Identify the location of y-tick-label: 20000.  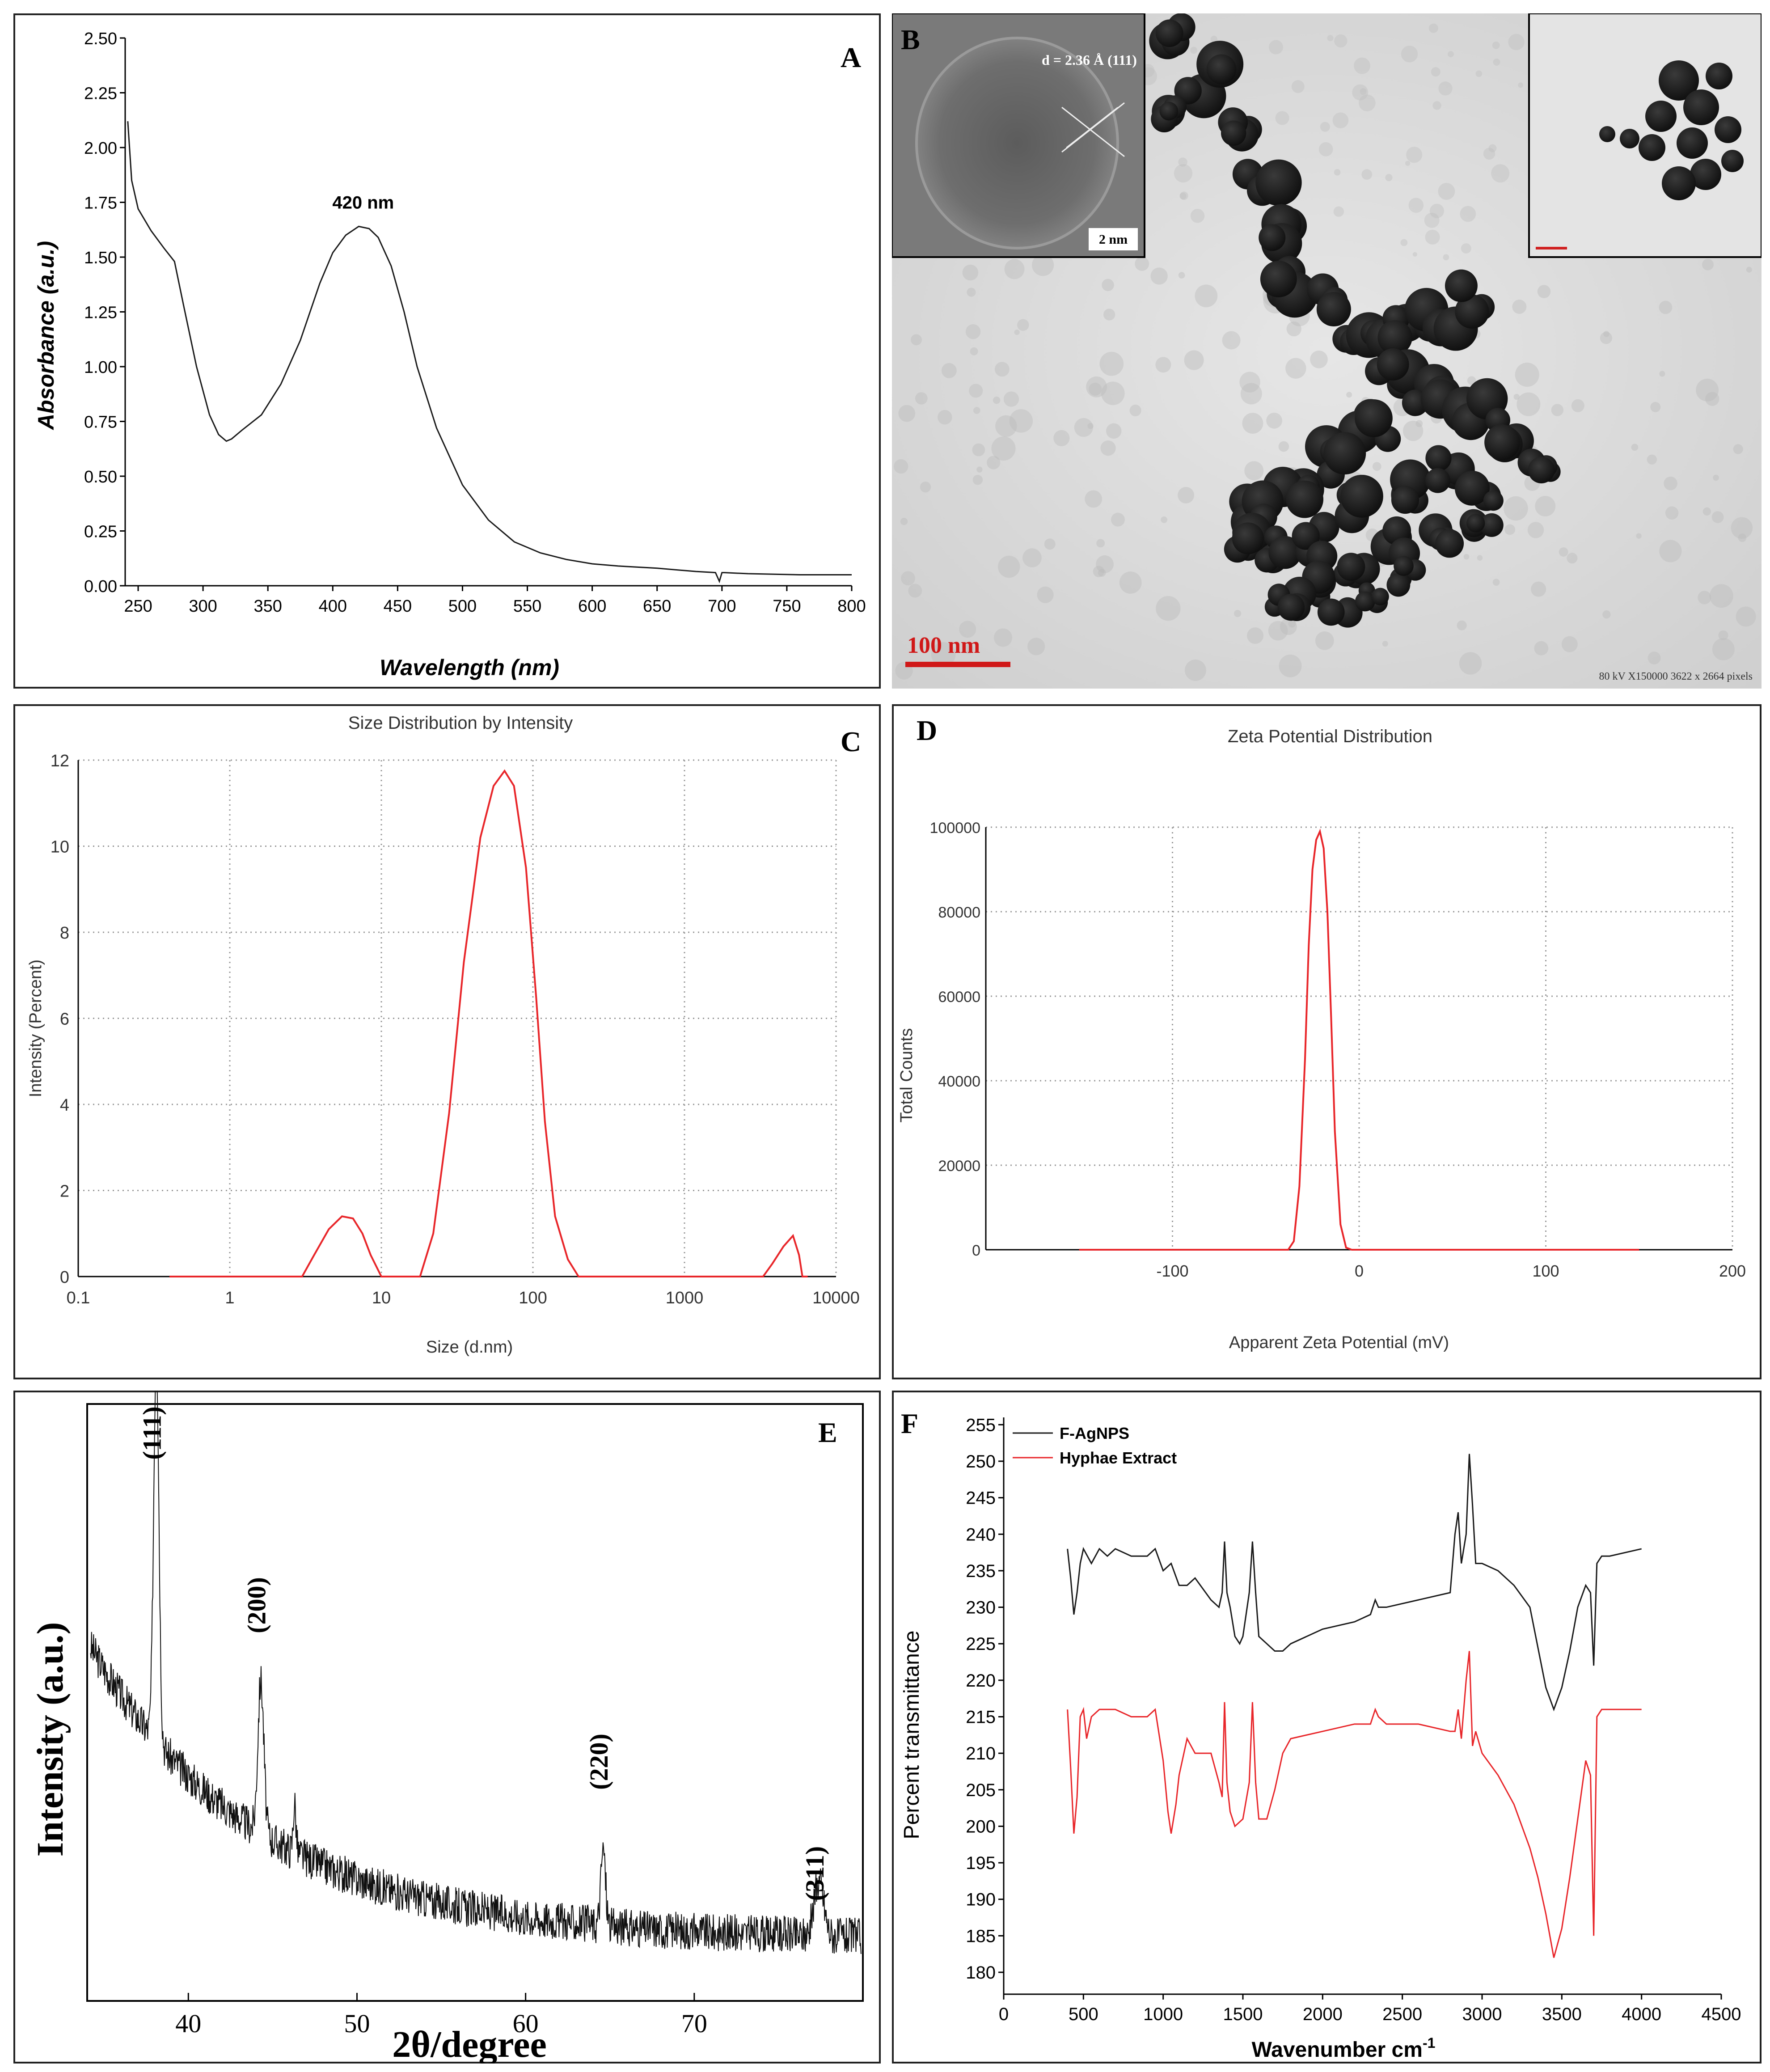
(959, 1166).